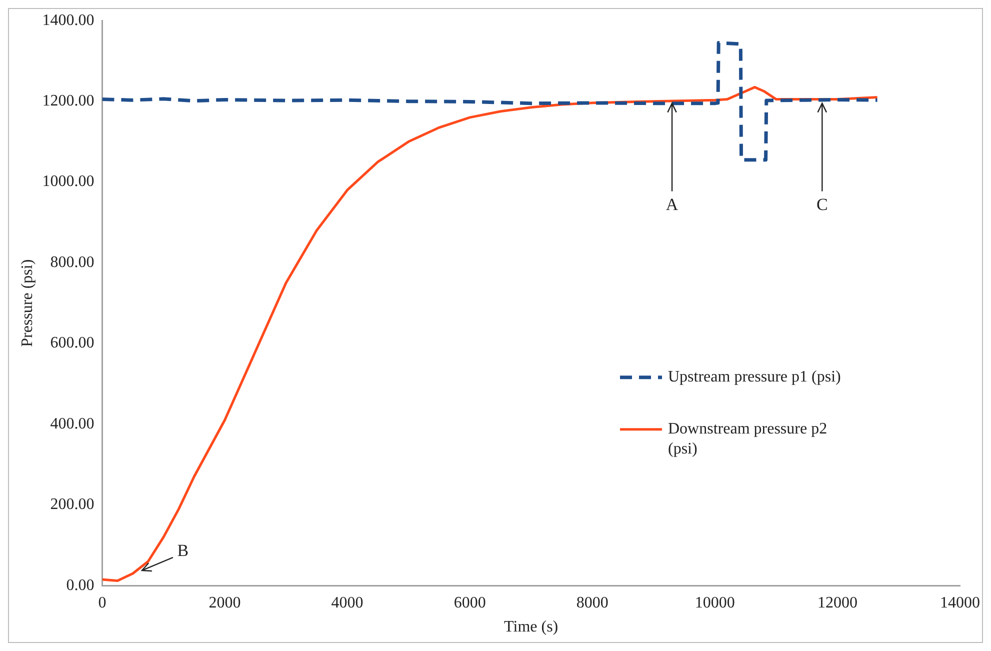 This screenshot has height=651, width=991. Describe the element at coordinates (748, 439) in the screenshot. I see `legend-label: Downstream pressure p2 (psi)` at that location.